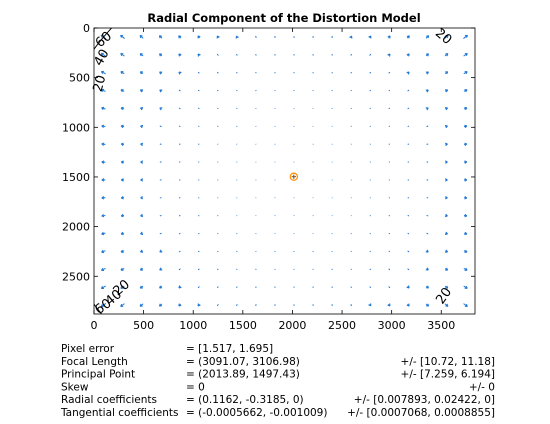 This screenshot has width=550, height=424. Describe the element at coordinates (421, 413) in the screenshot. I see `stats-error: +/- [0.0007068, 0.0008855]` at that location.